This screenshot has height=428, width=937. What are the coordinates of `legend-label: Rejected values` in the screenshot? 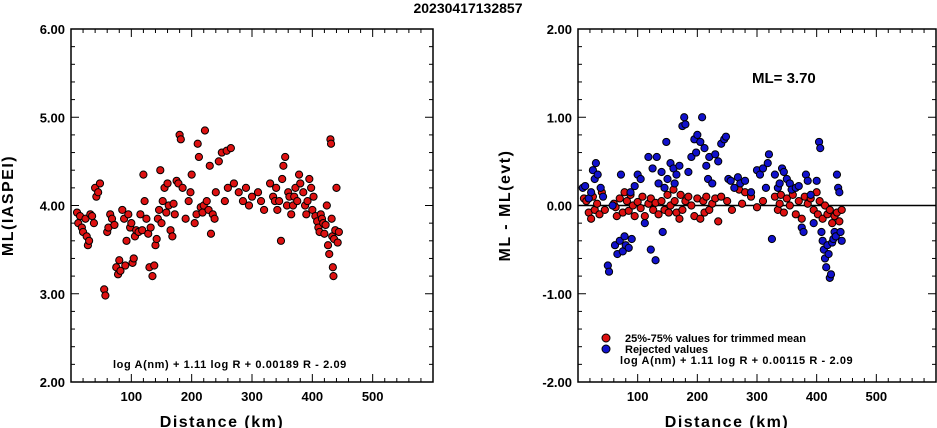 It's located at (666, 350).